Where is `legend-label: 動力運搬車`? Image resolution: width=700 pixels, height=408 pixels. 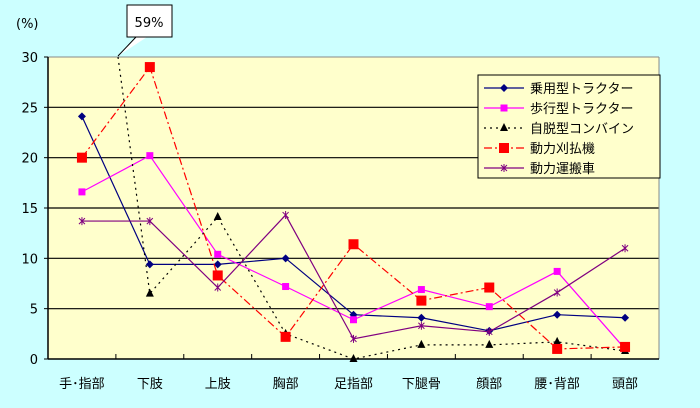
legend-label: 動力運搬車 is located at coordinates (562, 169).